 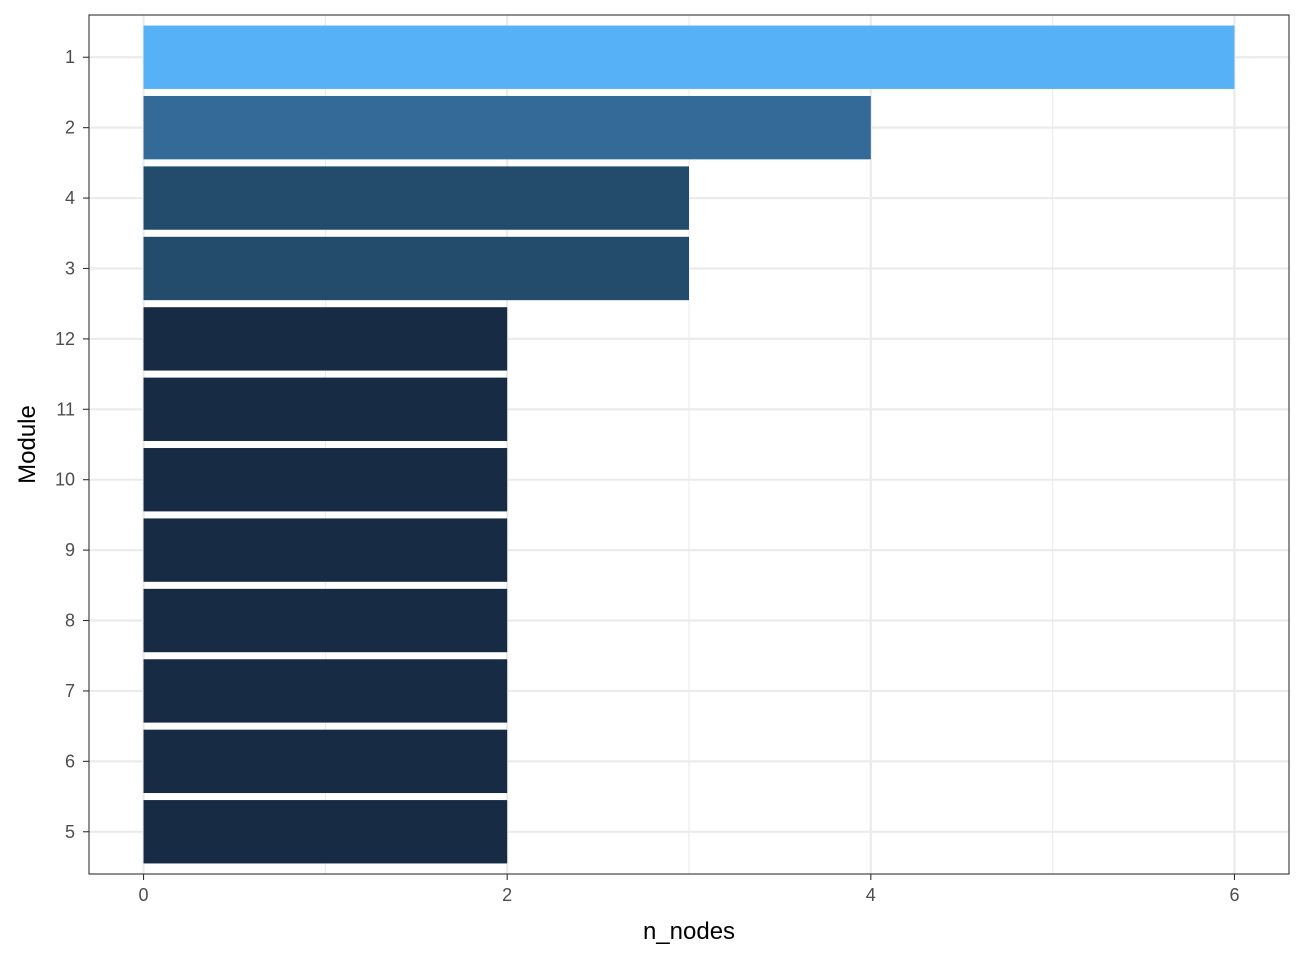 What do you see at coordinates (689, 931) in the screenshot?
I see `x-axis-title: n_nodes` at bounding box center [689, 931].